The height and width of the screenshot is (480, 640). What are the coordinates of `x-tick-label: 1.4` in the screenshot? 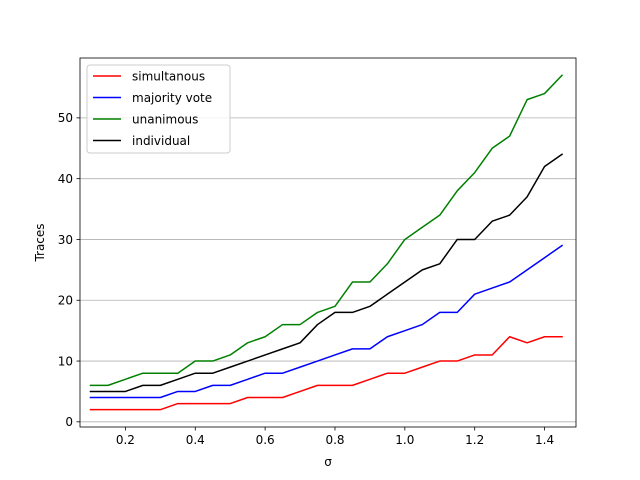 It's located at (544, 440).